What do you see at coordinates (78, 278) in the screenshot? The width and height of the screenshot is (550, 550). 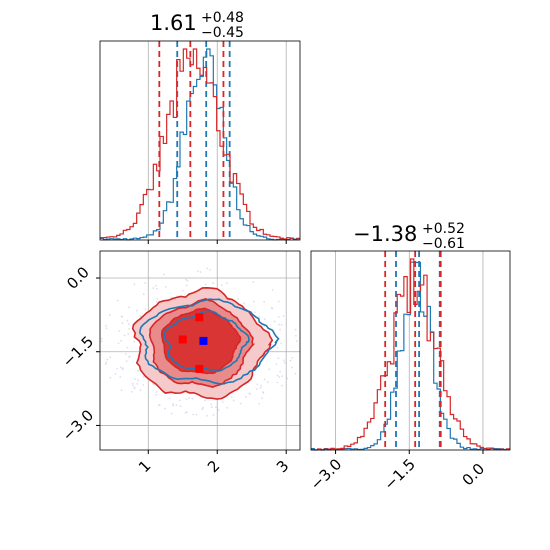 I see `y-tick-label: 0.0` at bounding box center [78, 278].